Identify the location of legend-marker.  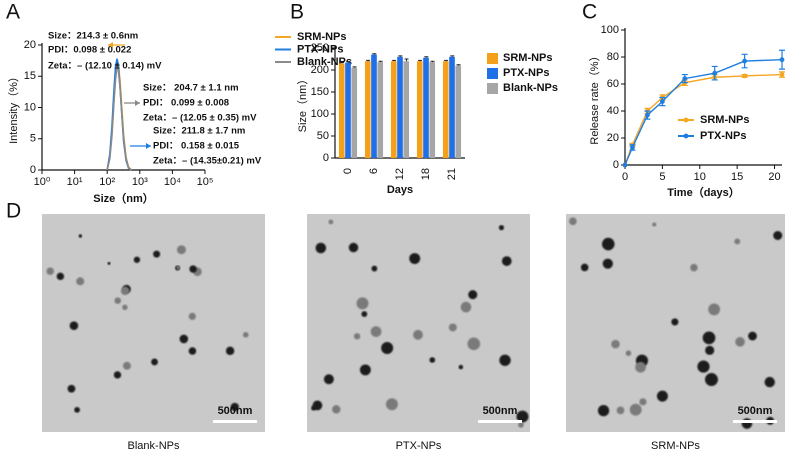
(686, 120).